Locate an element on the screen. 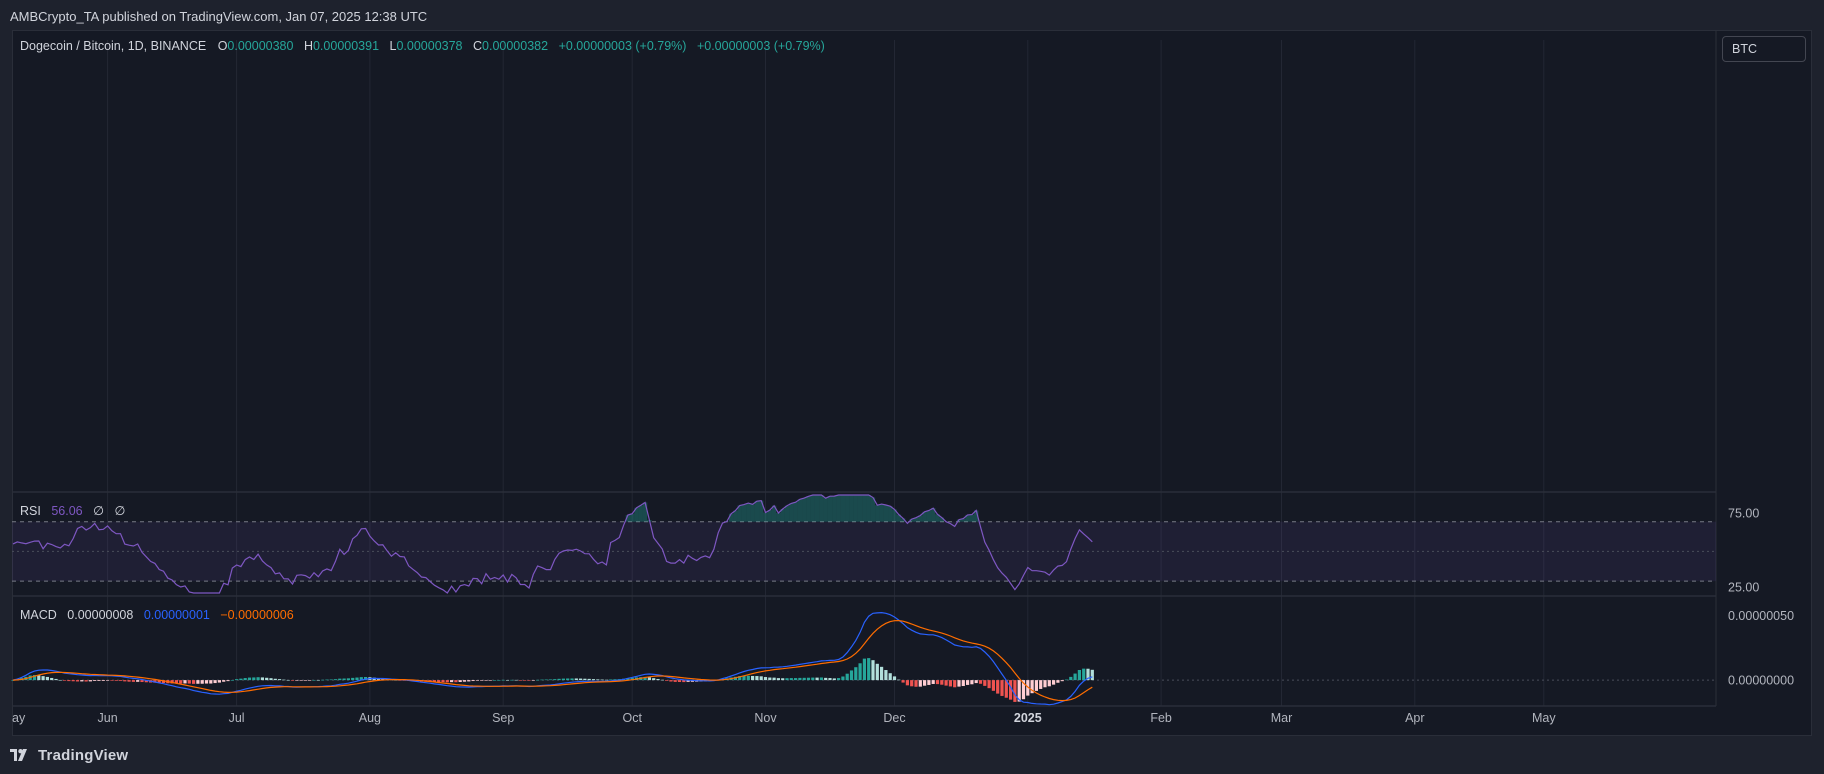  time-tick-label: Apr is located at coordinates (1414, 718).